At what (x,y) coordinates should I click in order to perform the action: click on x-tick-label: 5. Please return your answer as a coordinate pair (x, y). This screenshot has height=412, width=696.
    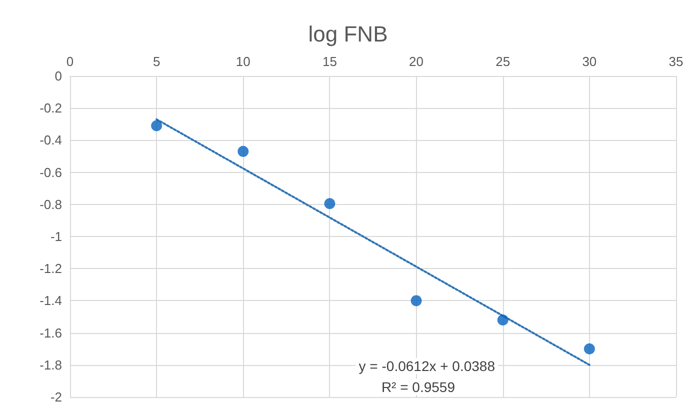
    Looking at the image, I should click on (156, 61).